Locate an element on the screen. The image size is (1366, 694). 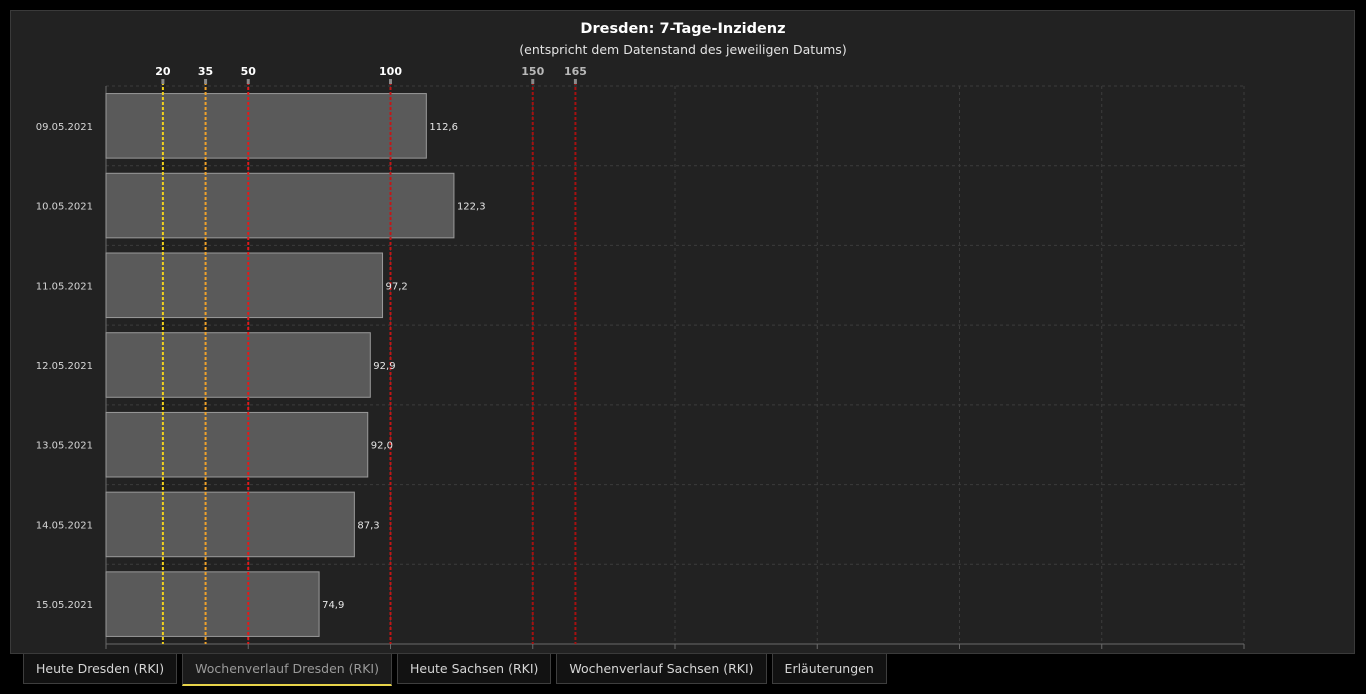
y-tick-label: 10.05.2021 is located at coordinates (64, 207).